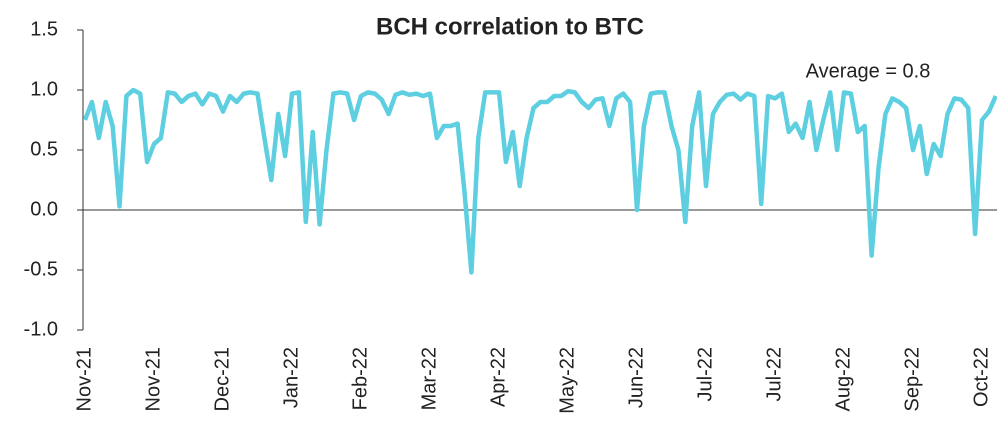 The height and width of the screenshot is (447, 997). Describe the element at coordinates (912, 379) in the screenshot. I see `x-tick-label: Sep-22` at that location.